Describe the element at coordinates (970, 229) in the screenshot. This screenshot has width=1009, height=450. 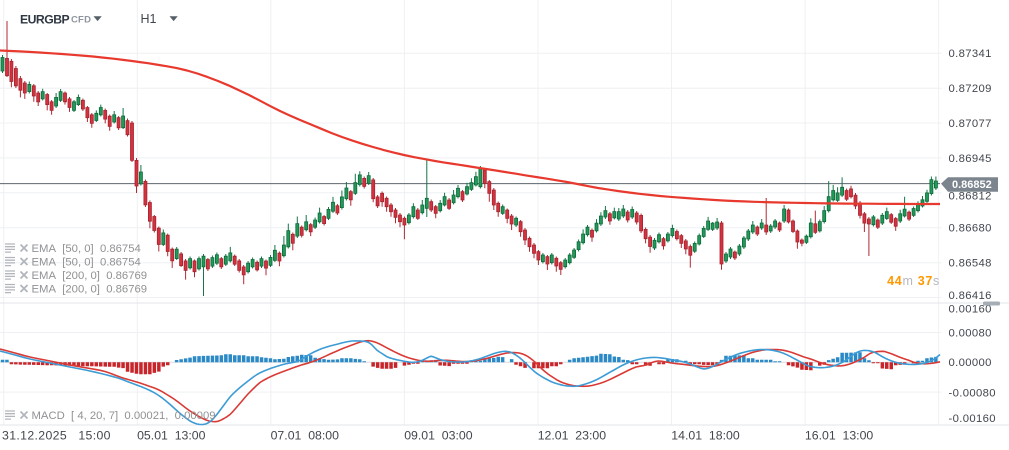
I see `svg-text: 0.86680` at that location.